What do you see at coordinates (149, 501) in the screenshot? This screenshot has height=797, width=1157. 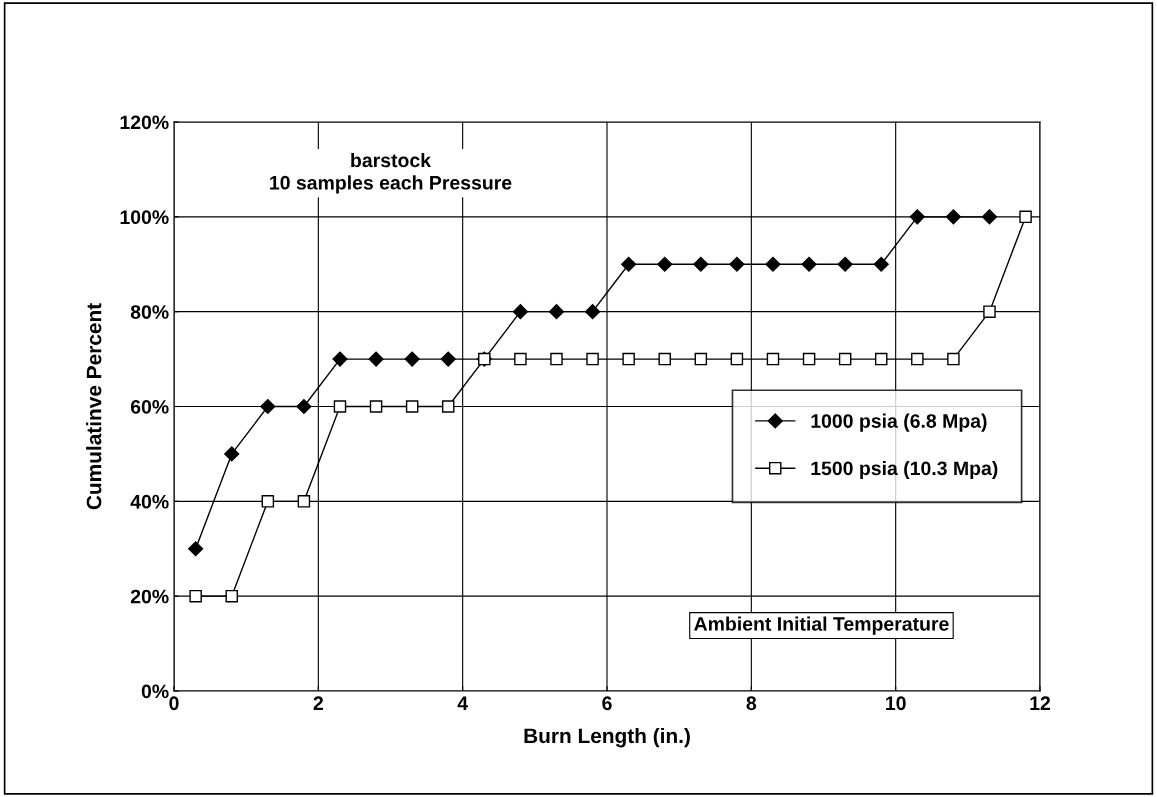 I see `y-tick-label: 40%` at bounding box center [149, 501].